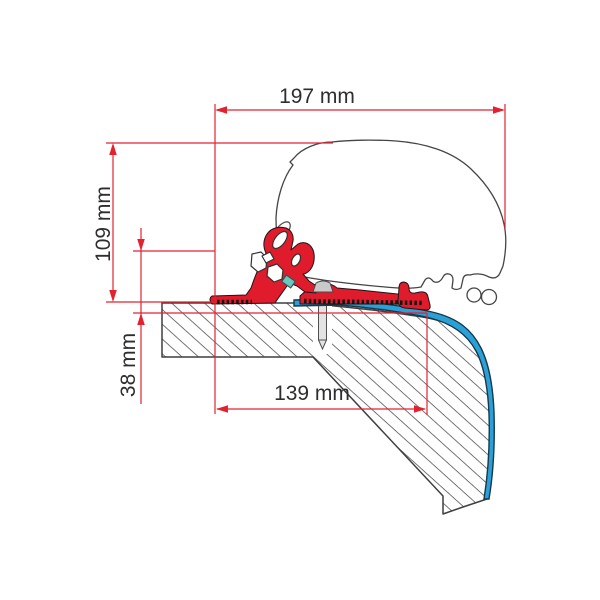 The width and height of the screenshot is (600, 600). What do you see at coordinates (394, 399) in the screenshot?
I see `adapter-rail-blue` at bounding box center [394, 399].